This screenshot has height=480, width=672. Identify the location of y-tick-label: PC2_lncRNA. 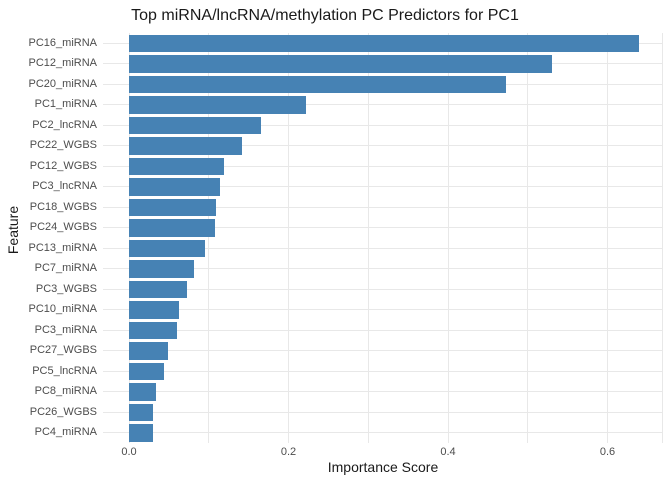
(64, 124).